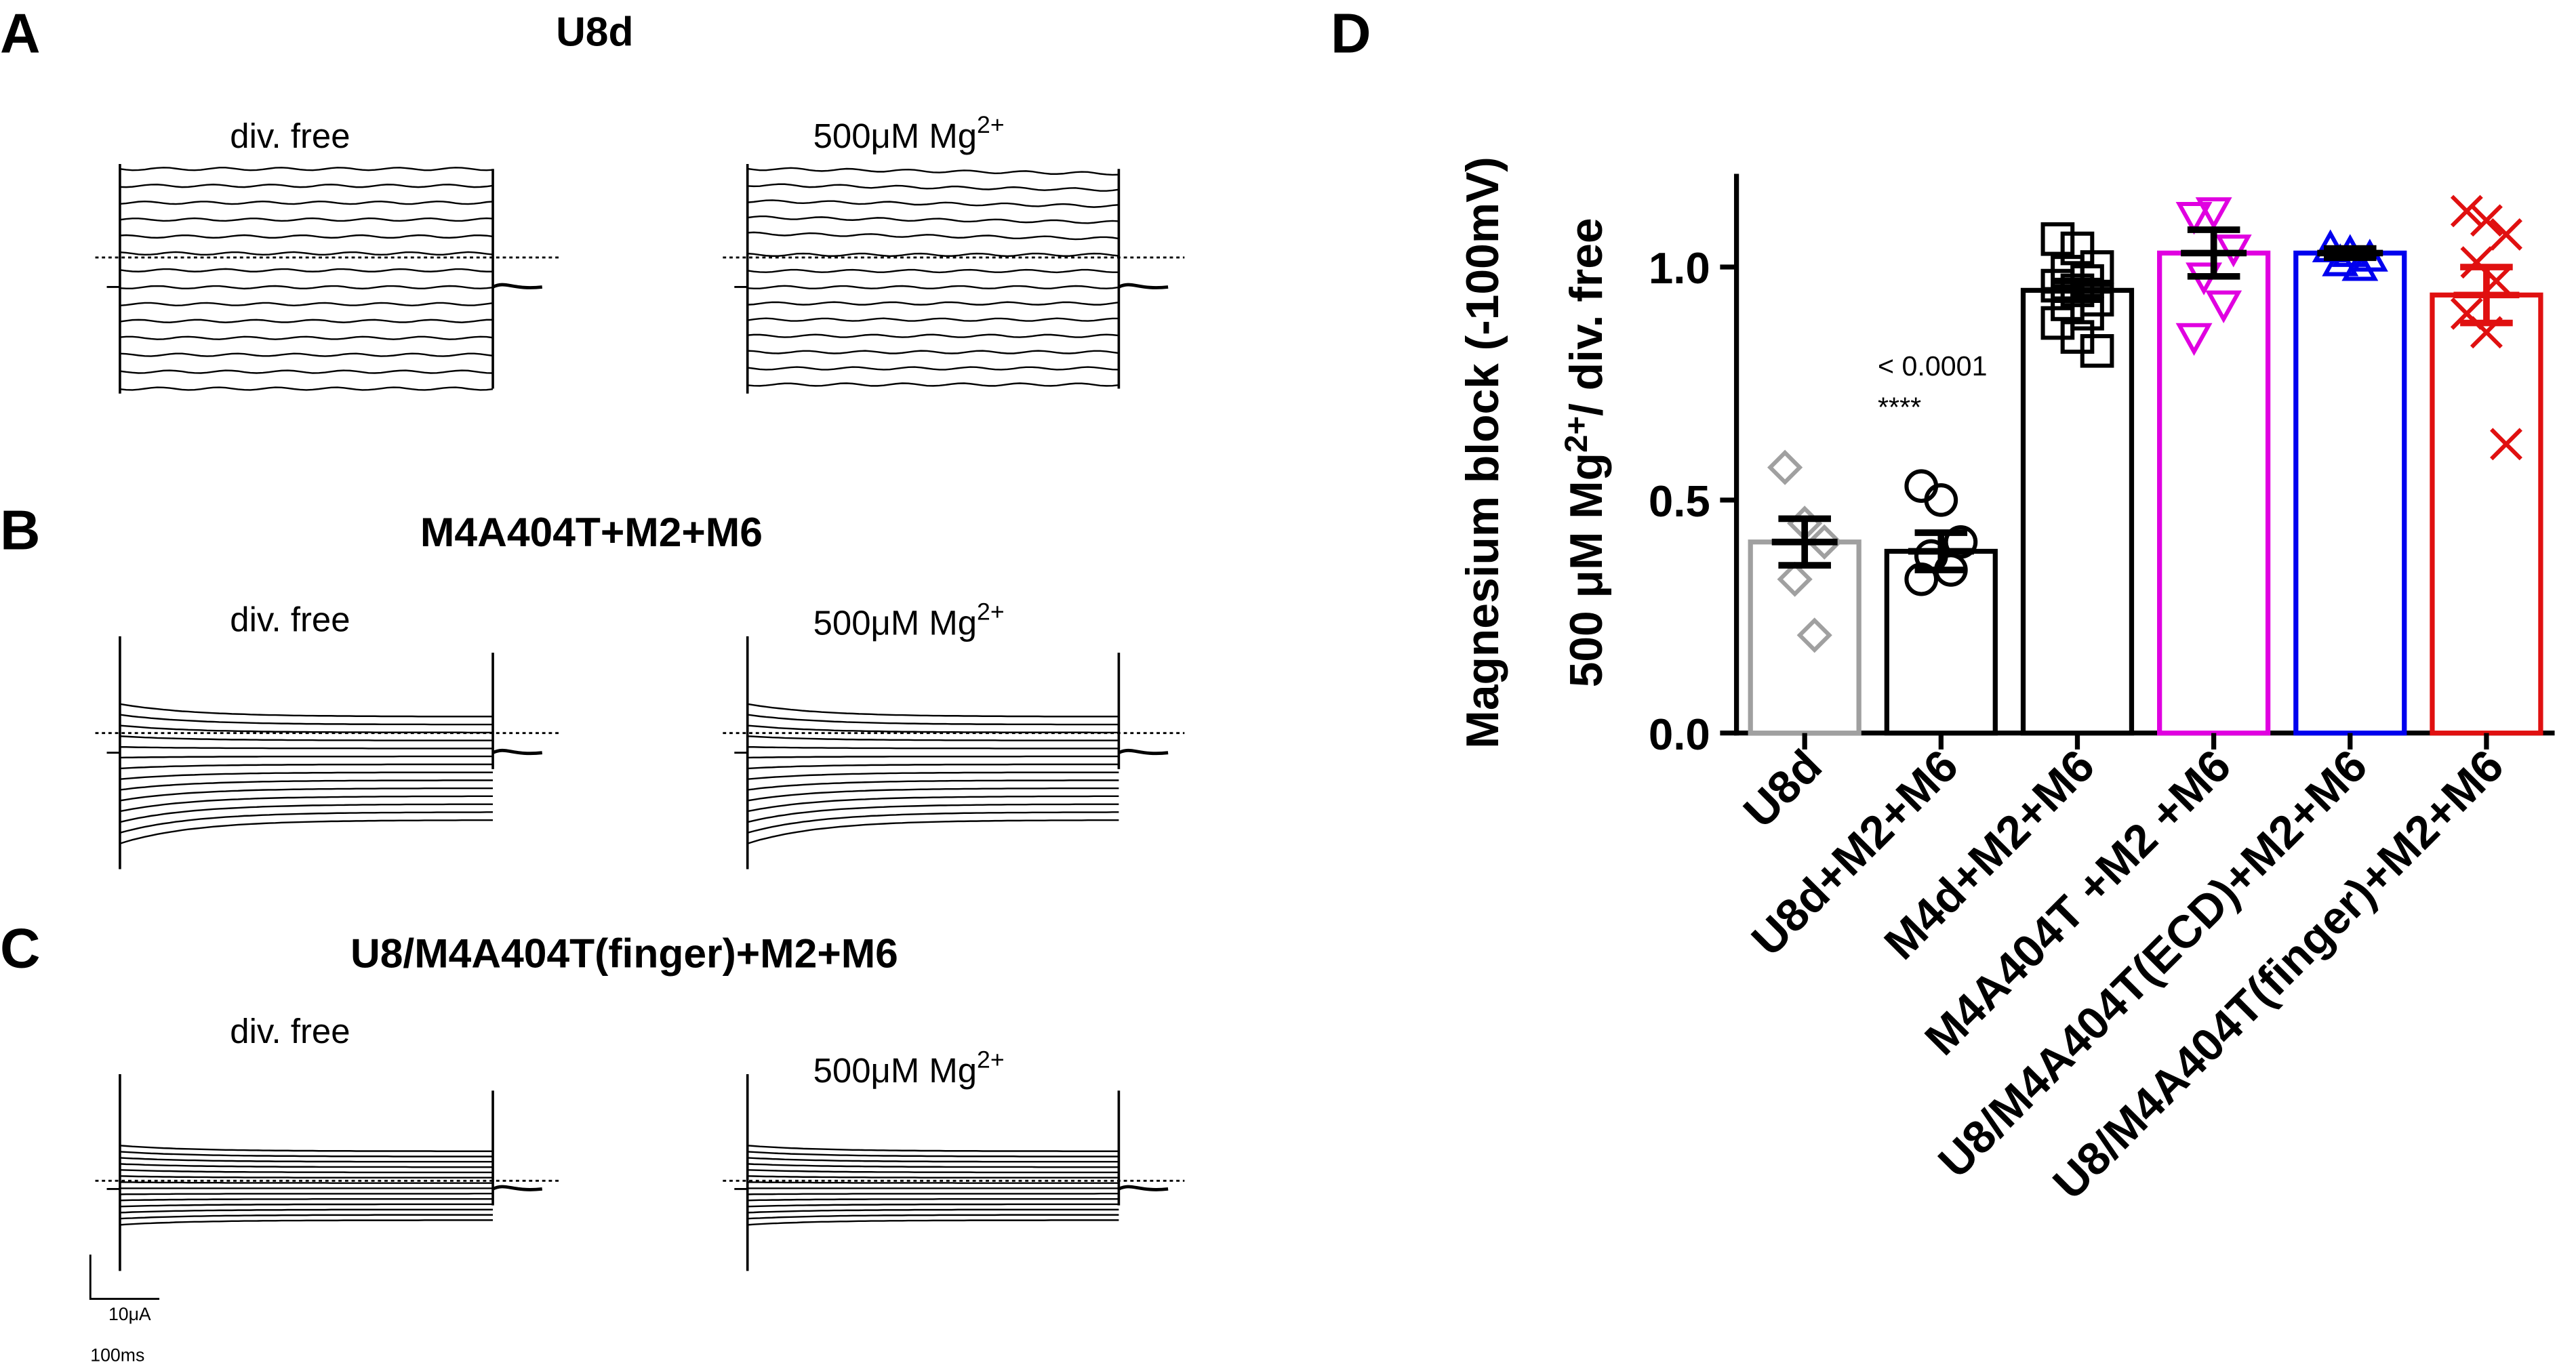  Describe the element at coordinates (20, 530) in the screenshot. I see `panel-letter: B` at that location.